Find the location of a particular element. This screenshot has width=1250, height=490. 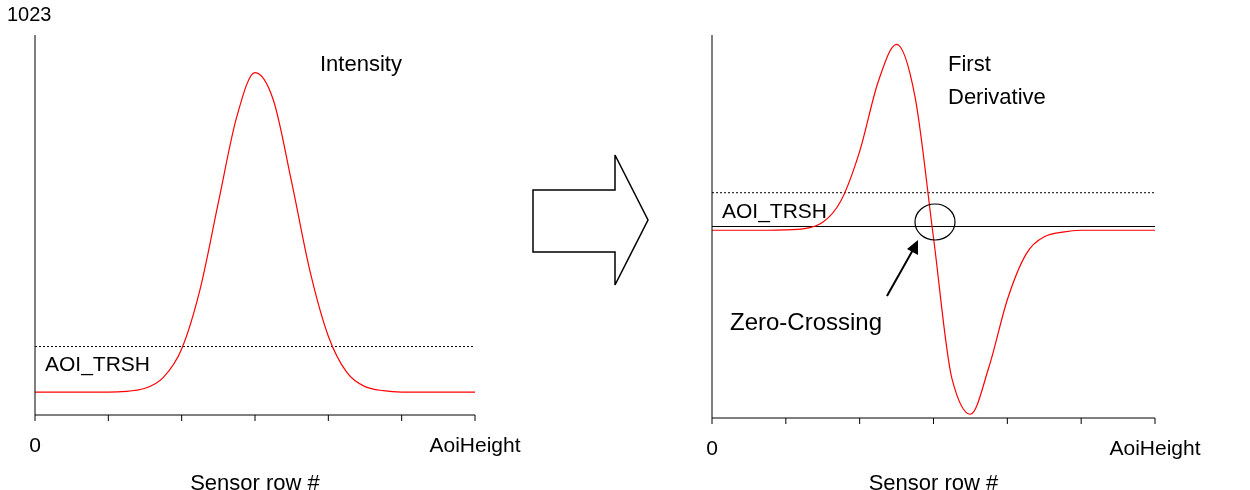

text: 1023 is located at coordinates (29, 14).